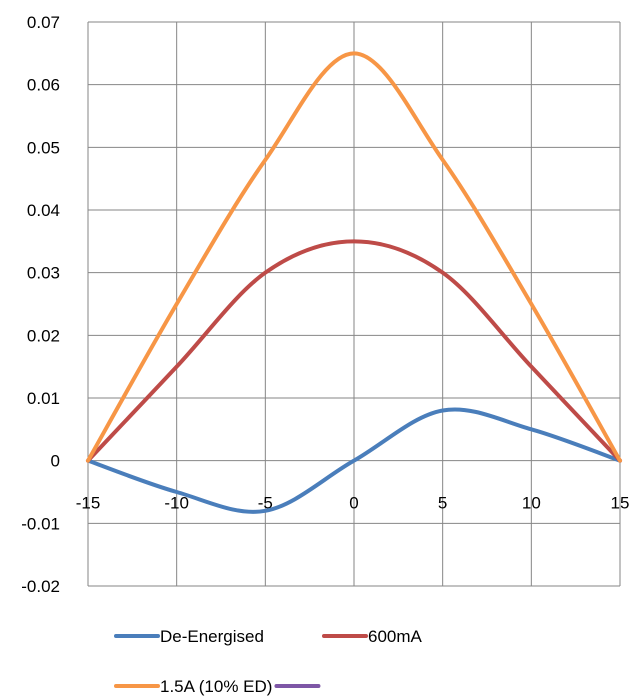 The image size is (634, 700). Describe the element at coordinates (531, 503) in the screenshot. I see `x-tick-label: 10` at that location.